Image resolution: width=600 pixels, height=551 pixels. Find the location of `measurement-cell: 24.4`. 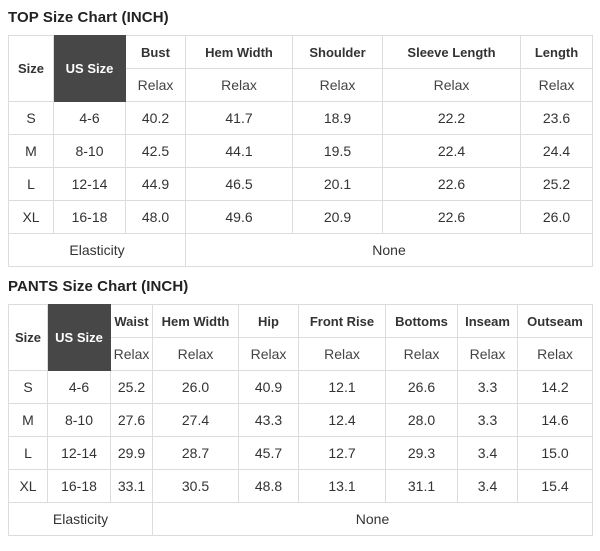

measurement-cell: 24.4 is located at coordinates (556, 151).